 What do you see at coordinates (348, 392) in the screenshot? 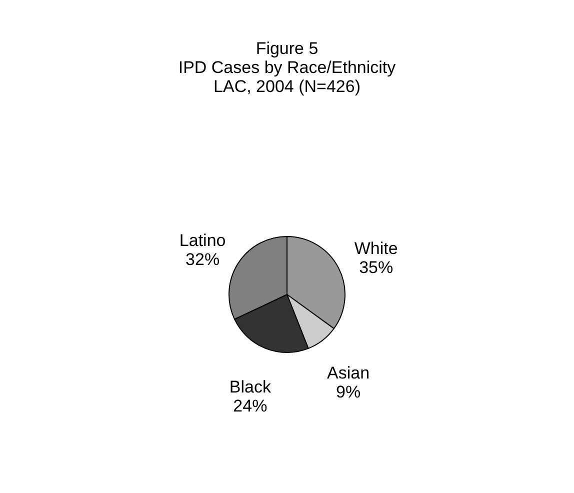
I see `data-label: 9%` at bounding box center [348, 392].